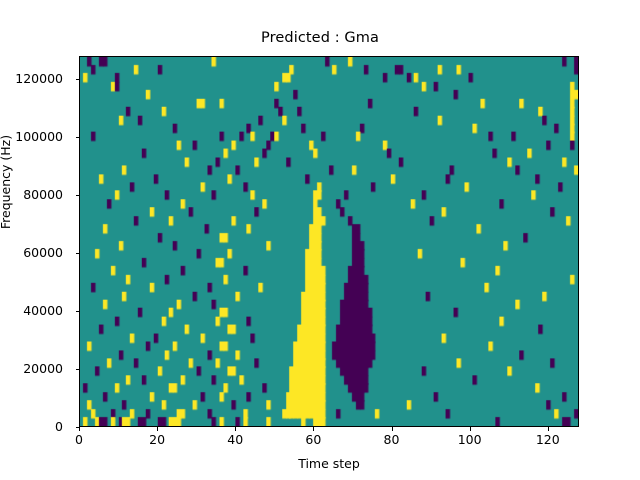 The height and width of the screenshot is (480, 640). I want to click on y-tick-label: 60000, so click(43, 253).